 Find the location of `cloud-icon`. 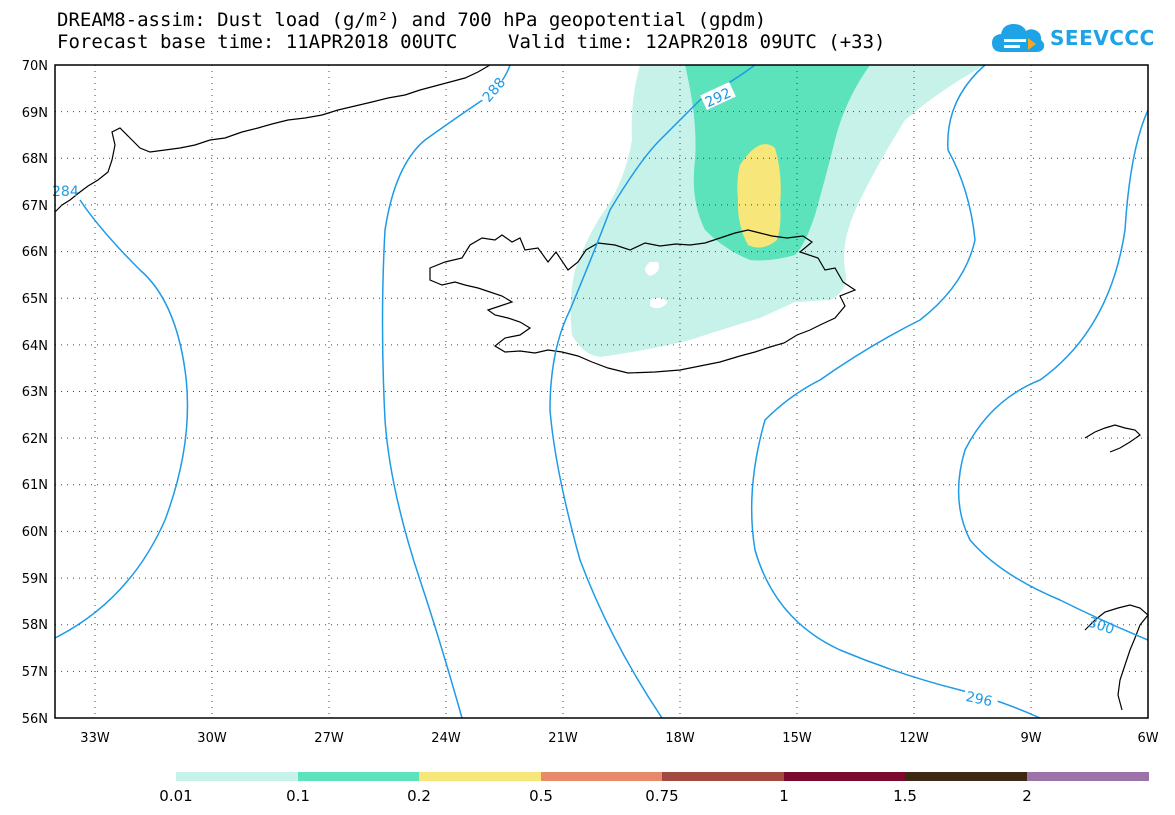

cloud-icon is located at coordinates (1018, 38).